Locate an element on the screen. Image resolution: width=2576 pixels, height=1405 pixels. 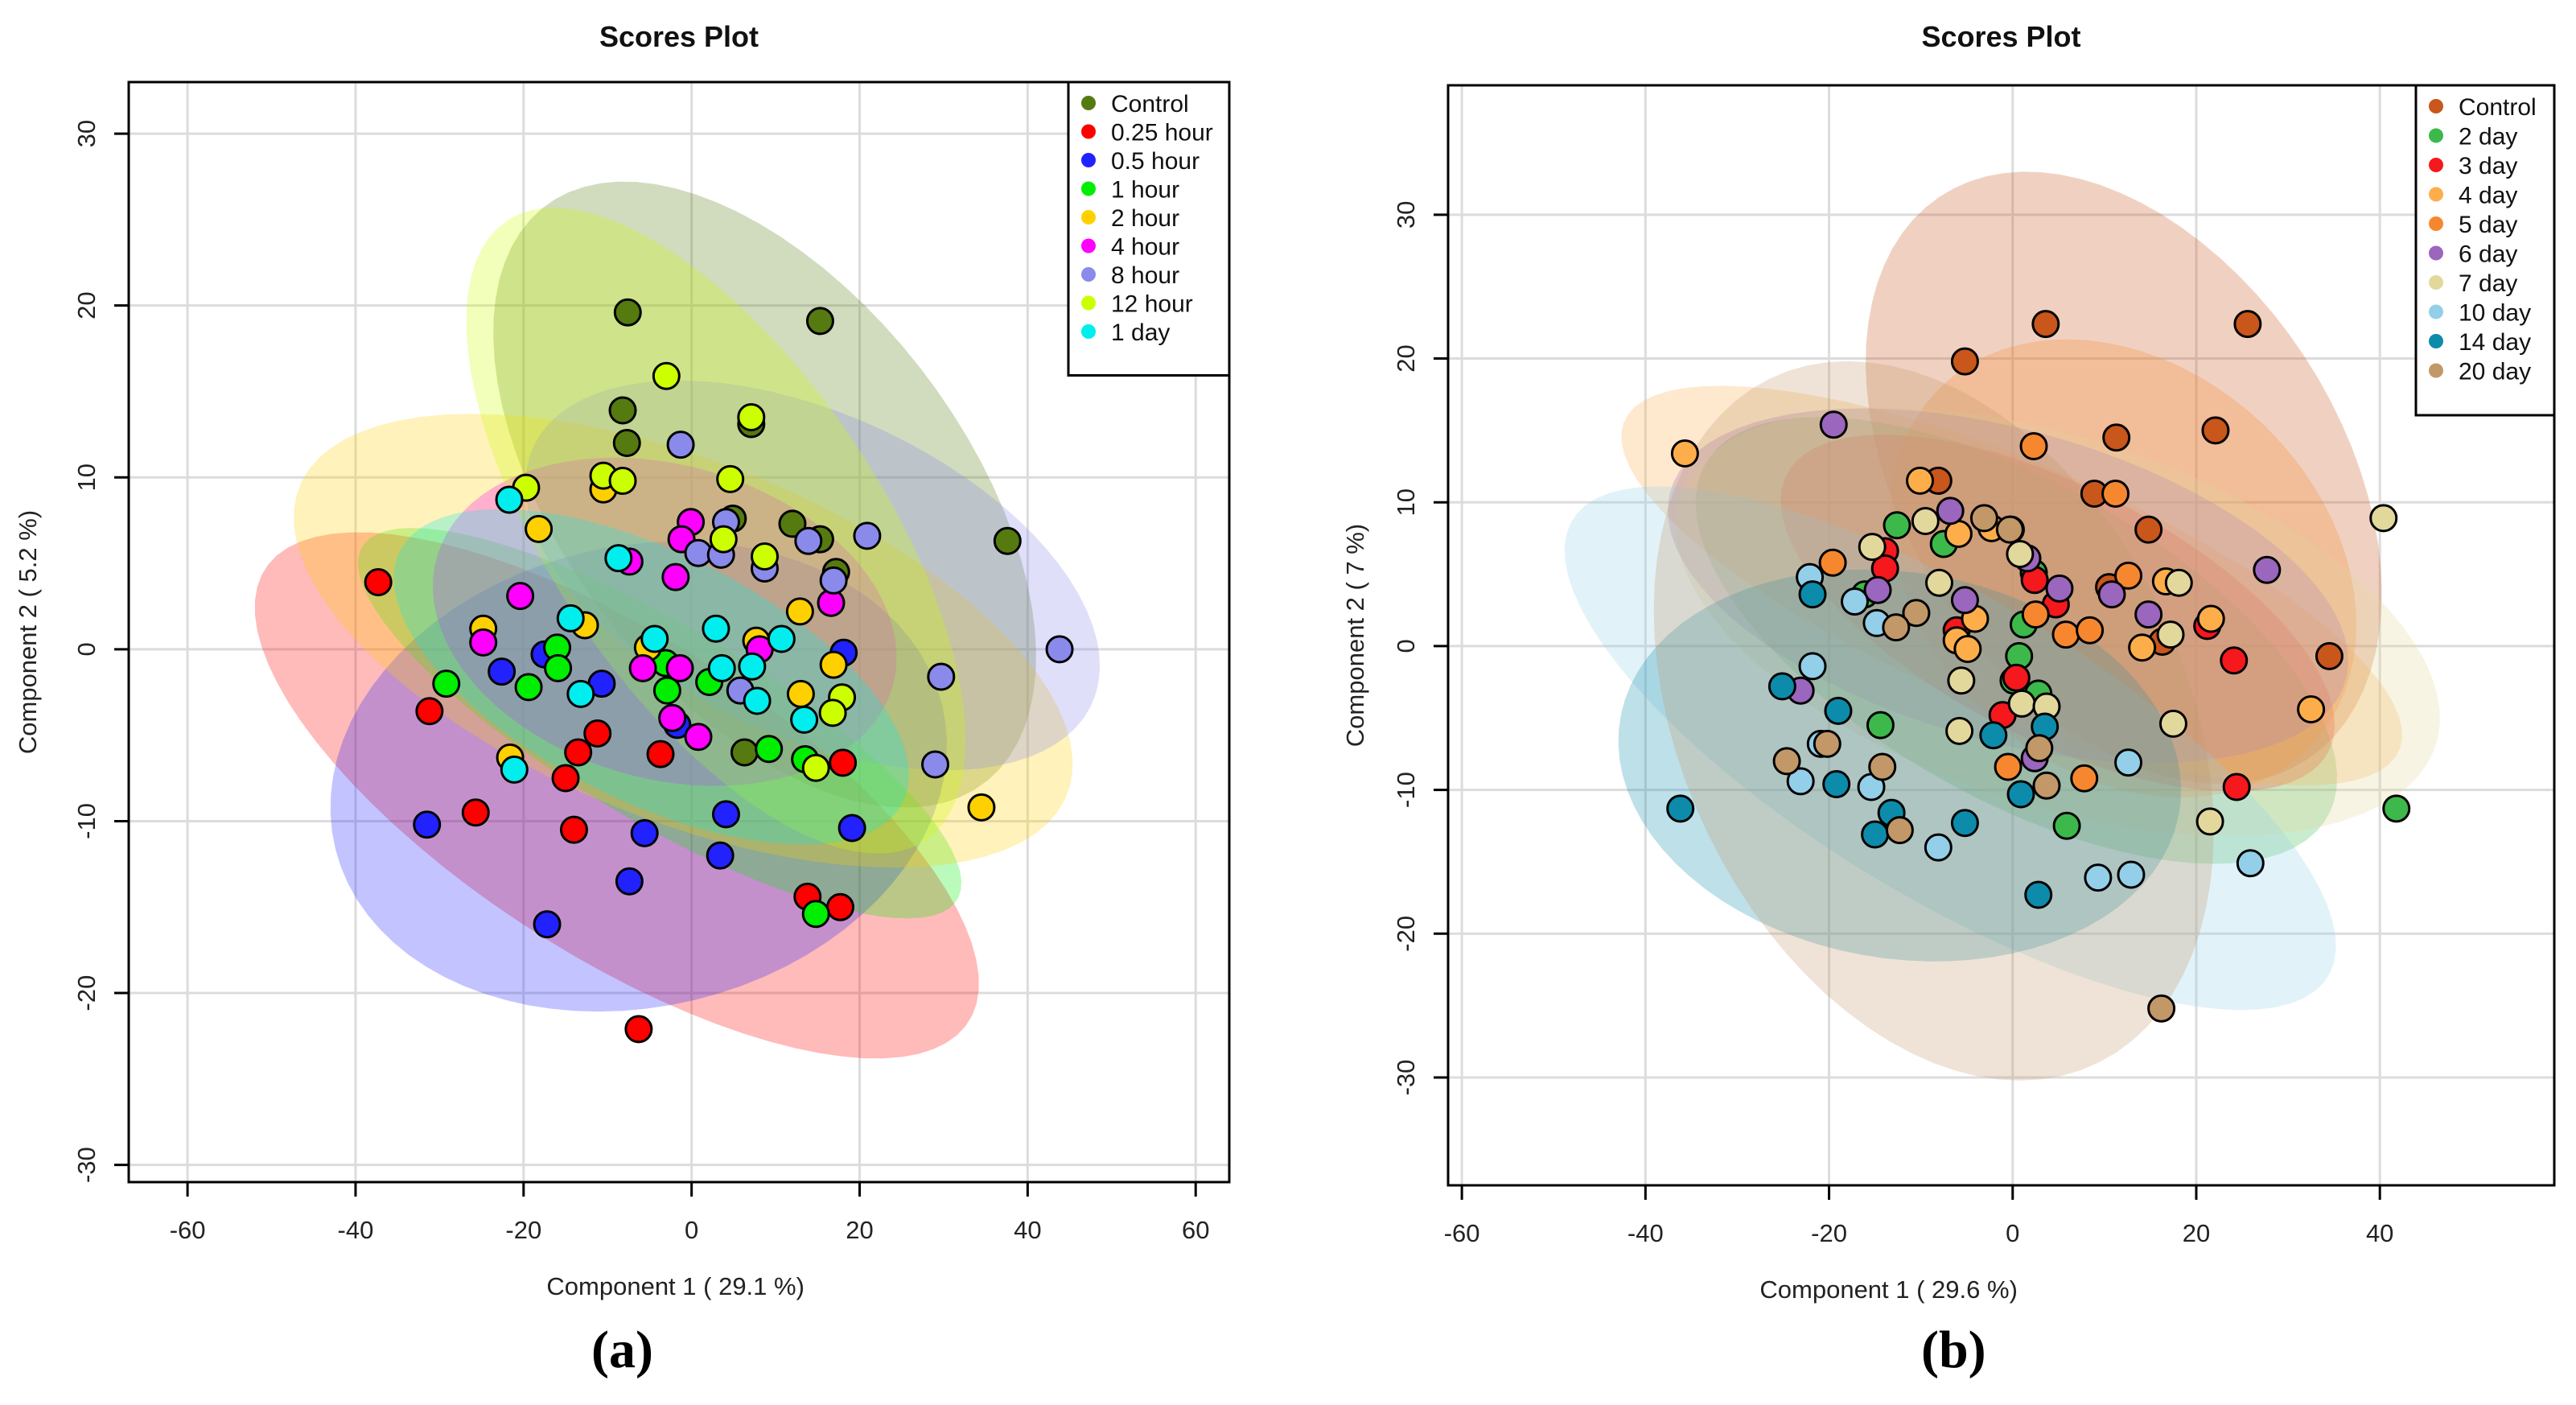
y-tick-label: -10 is located at coordinates (1406, 790).